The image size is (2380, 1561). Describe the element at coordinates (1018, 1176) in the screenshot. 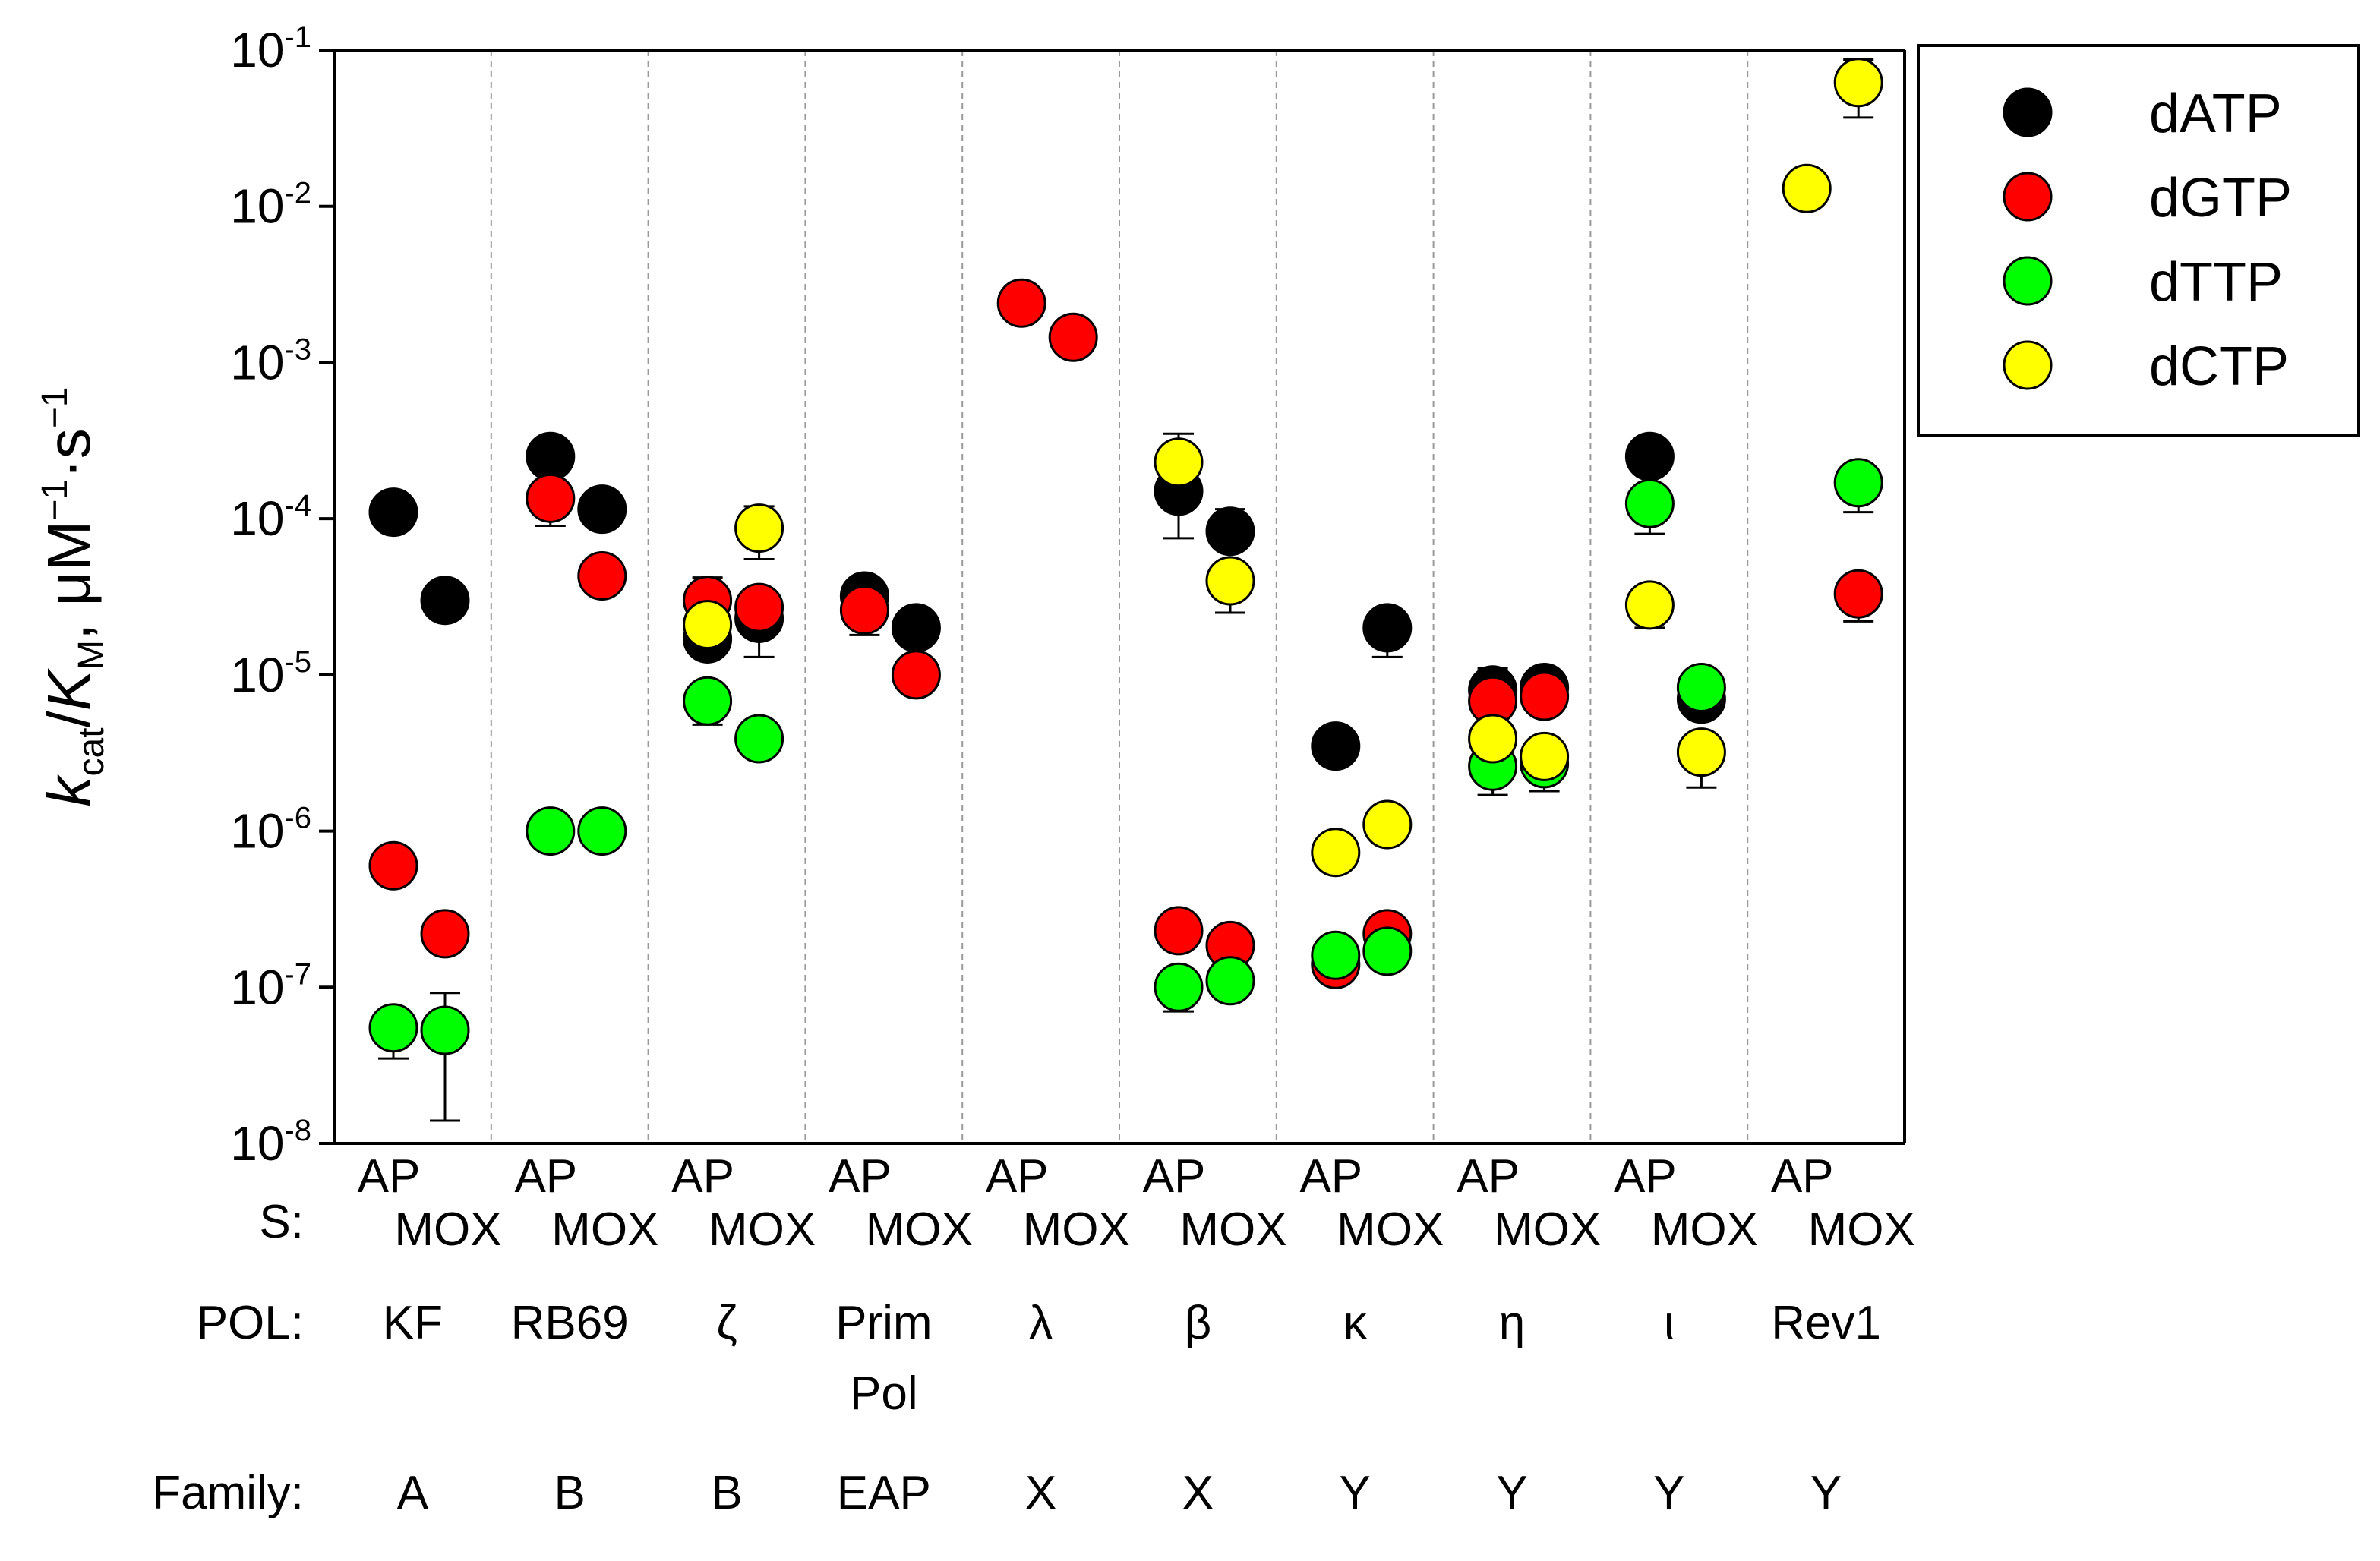

I see `substrate-ap-4: AP` at that location.